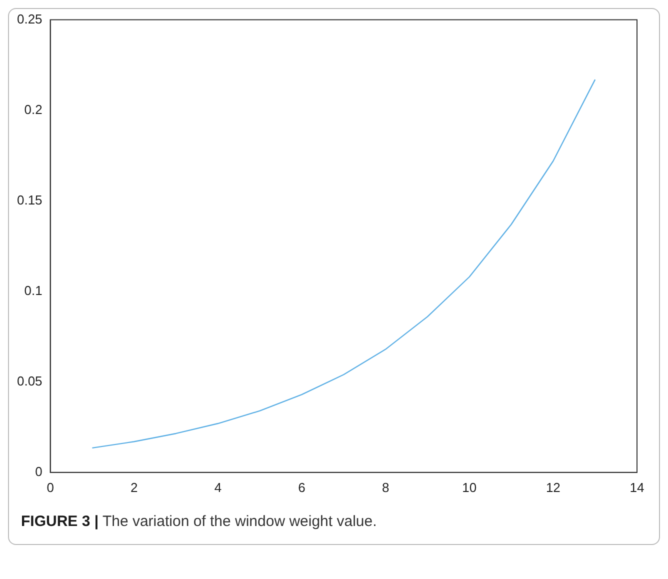  I want to click on x-tick-label: 4, so click(218, 487).